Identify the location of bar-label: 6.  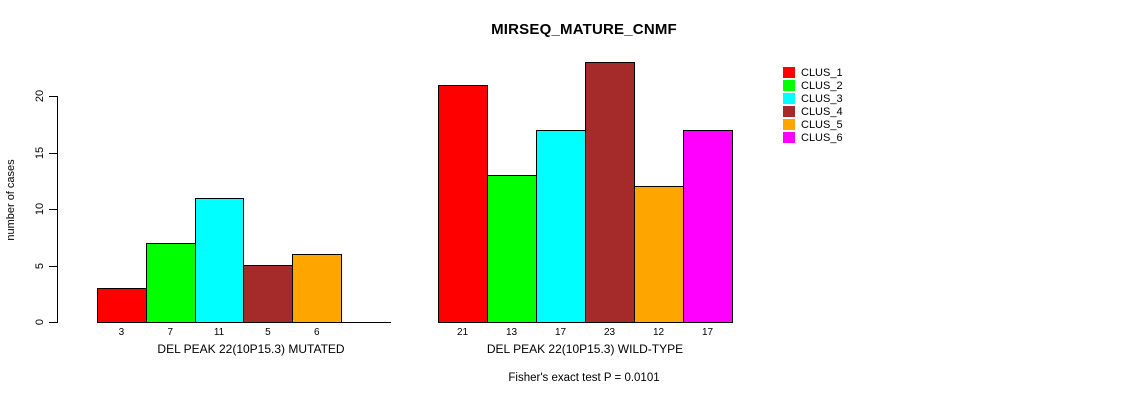
(316, 332).